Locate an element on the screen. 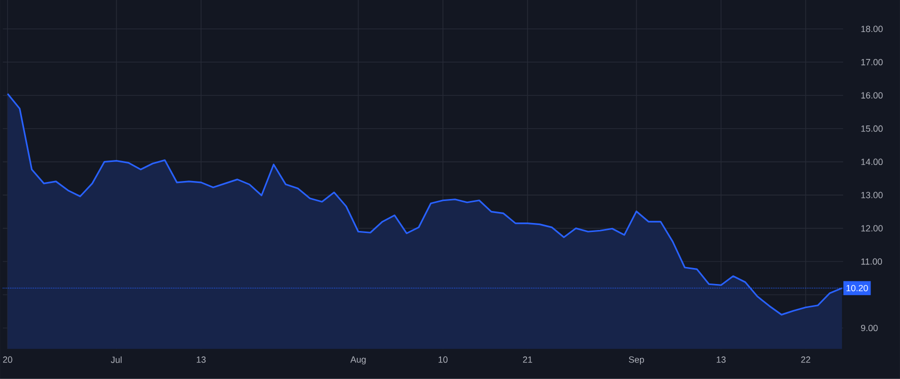 Image resolution: width=900 pixels, height=379 pixels. x-tick-label: 10 is located at coordinates (443, 359).